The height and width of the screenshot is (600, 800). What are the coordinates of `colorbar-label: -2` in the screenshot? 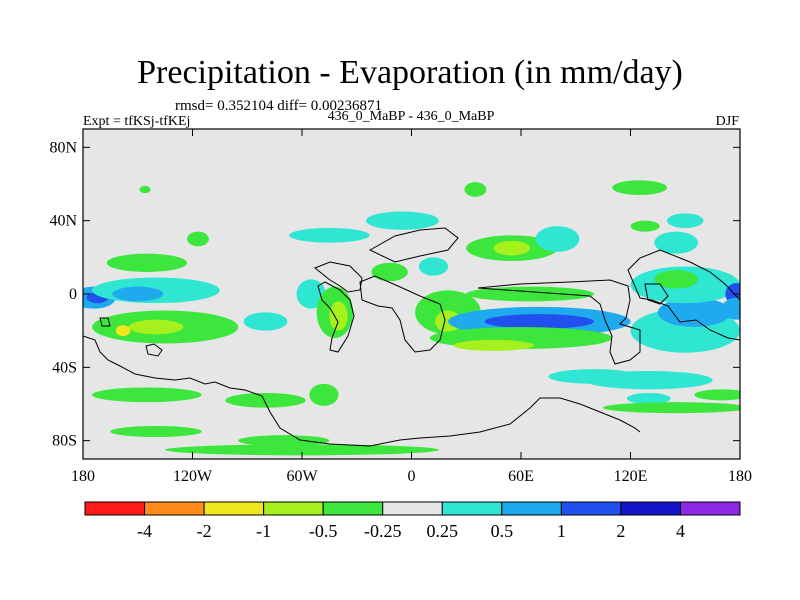 It's located at (204, 531).